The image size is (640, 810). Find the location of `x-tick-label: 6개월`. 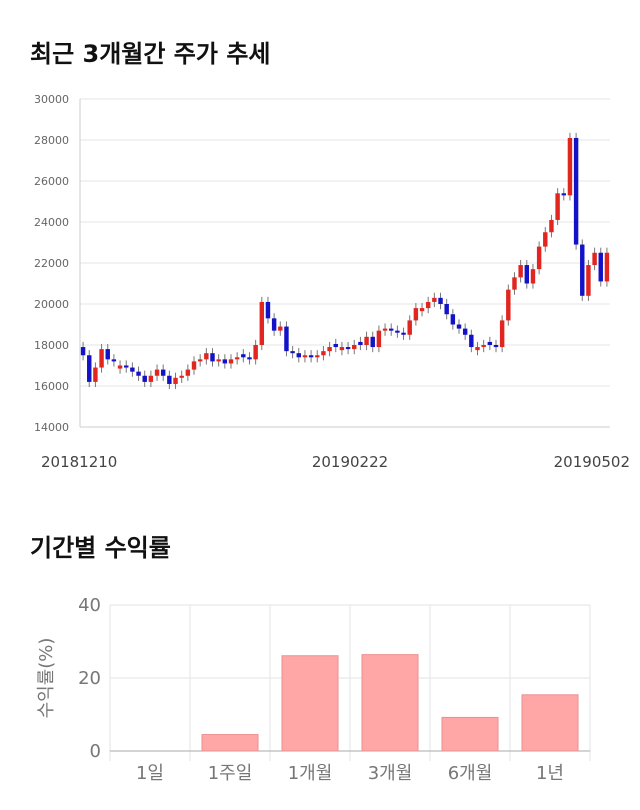

x-tick-label: 6개월 is located at coordinates (470, 773).